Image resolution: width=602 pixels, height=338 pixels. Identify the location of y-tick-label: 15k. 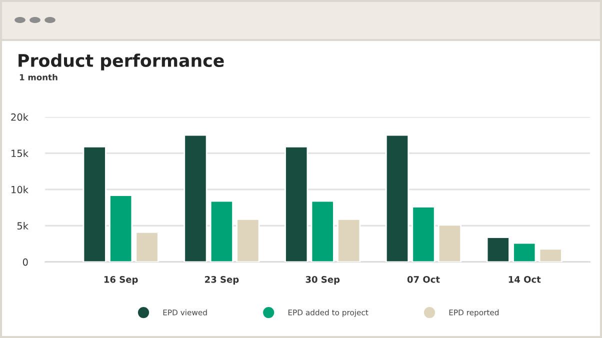
(20, 154).